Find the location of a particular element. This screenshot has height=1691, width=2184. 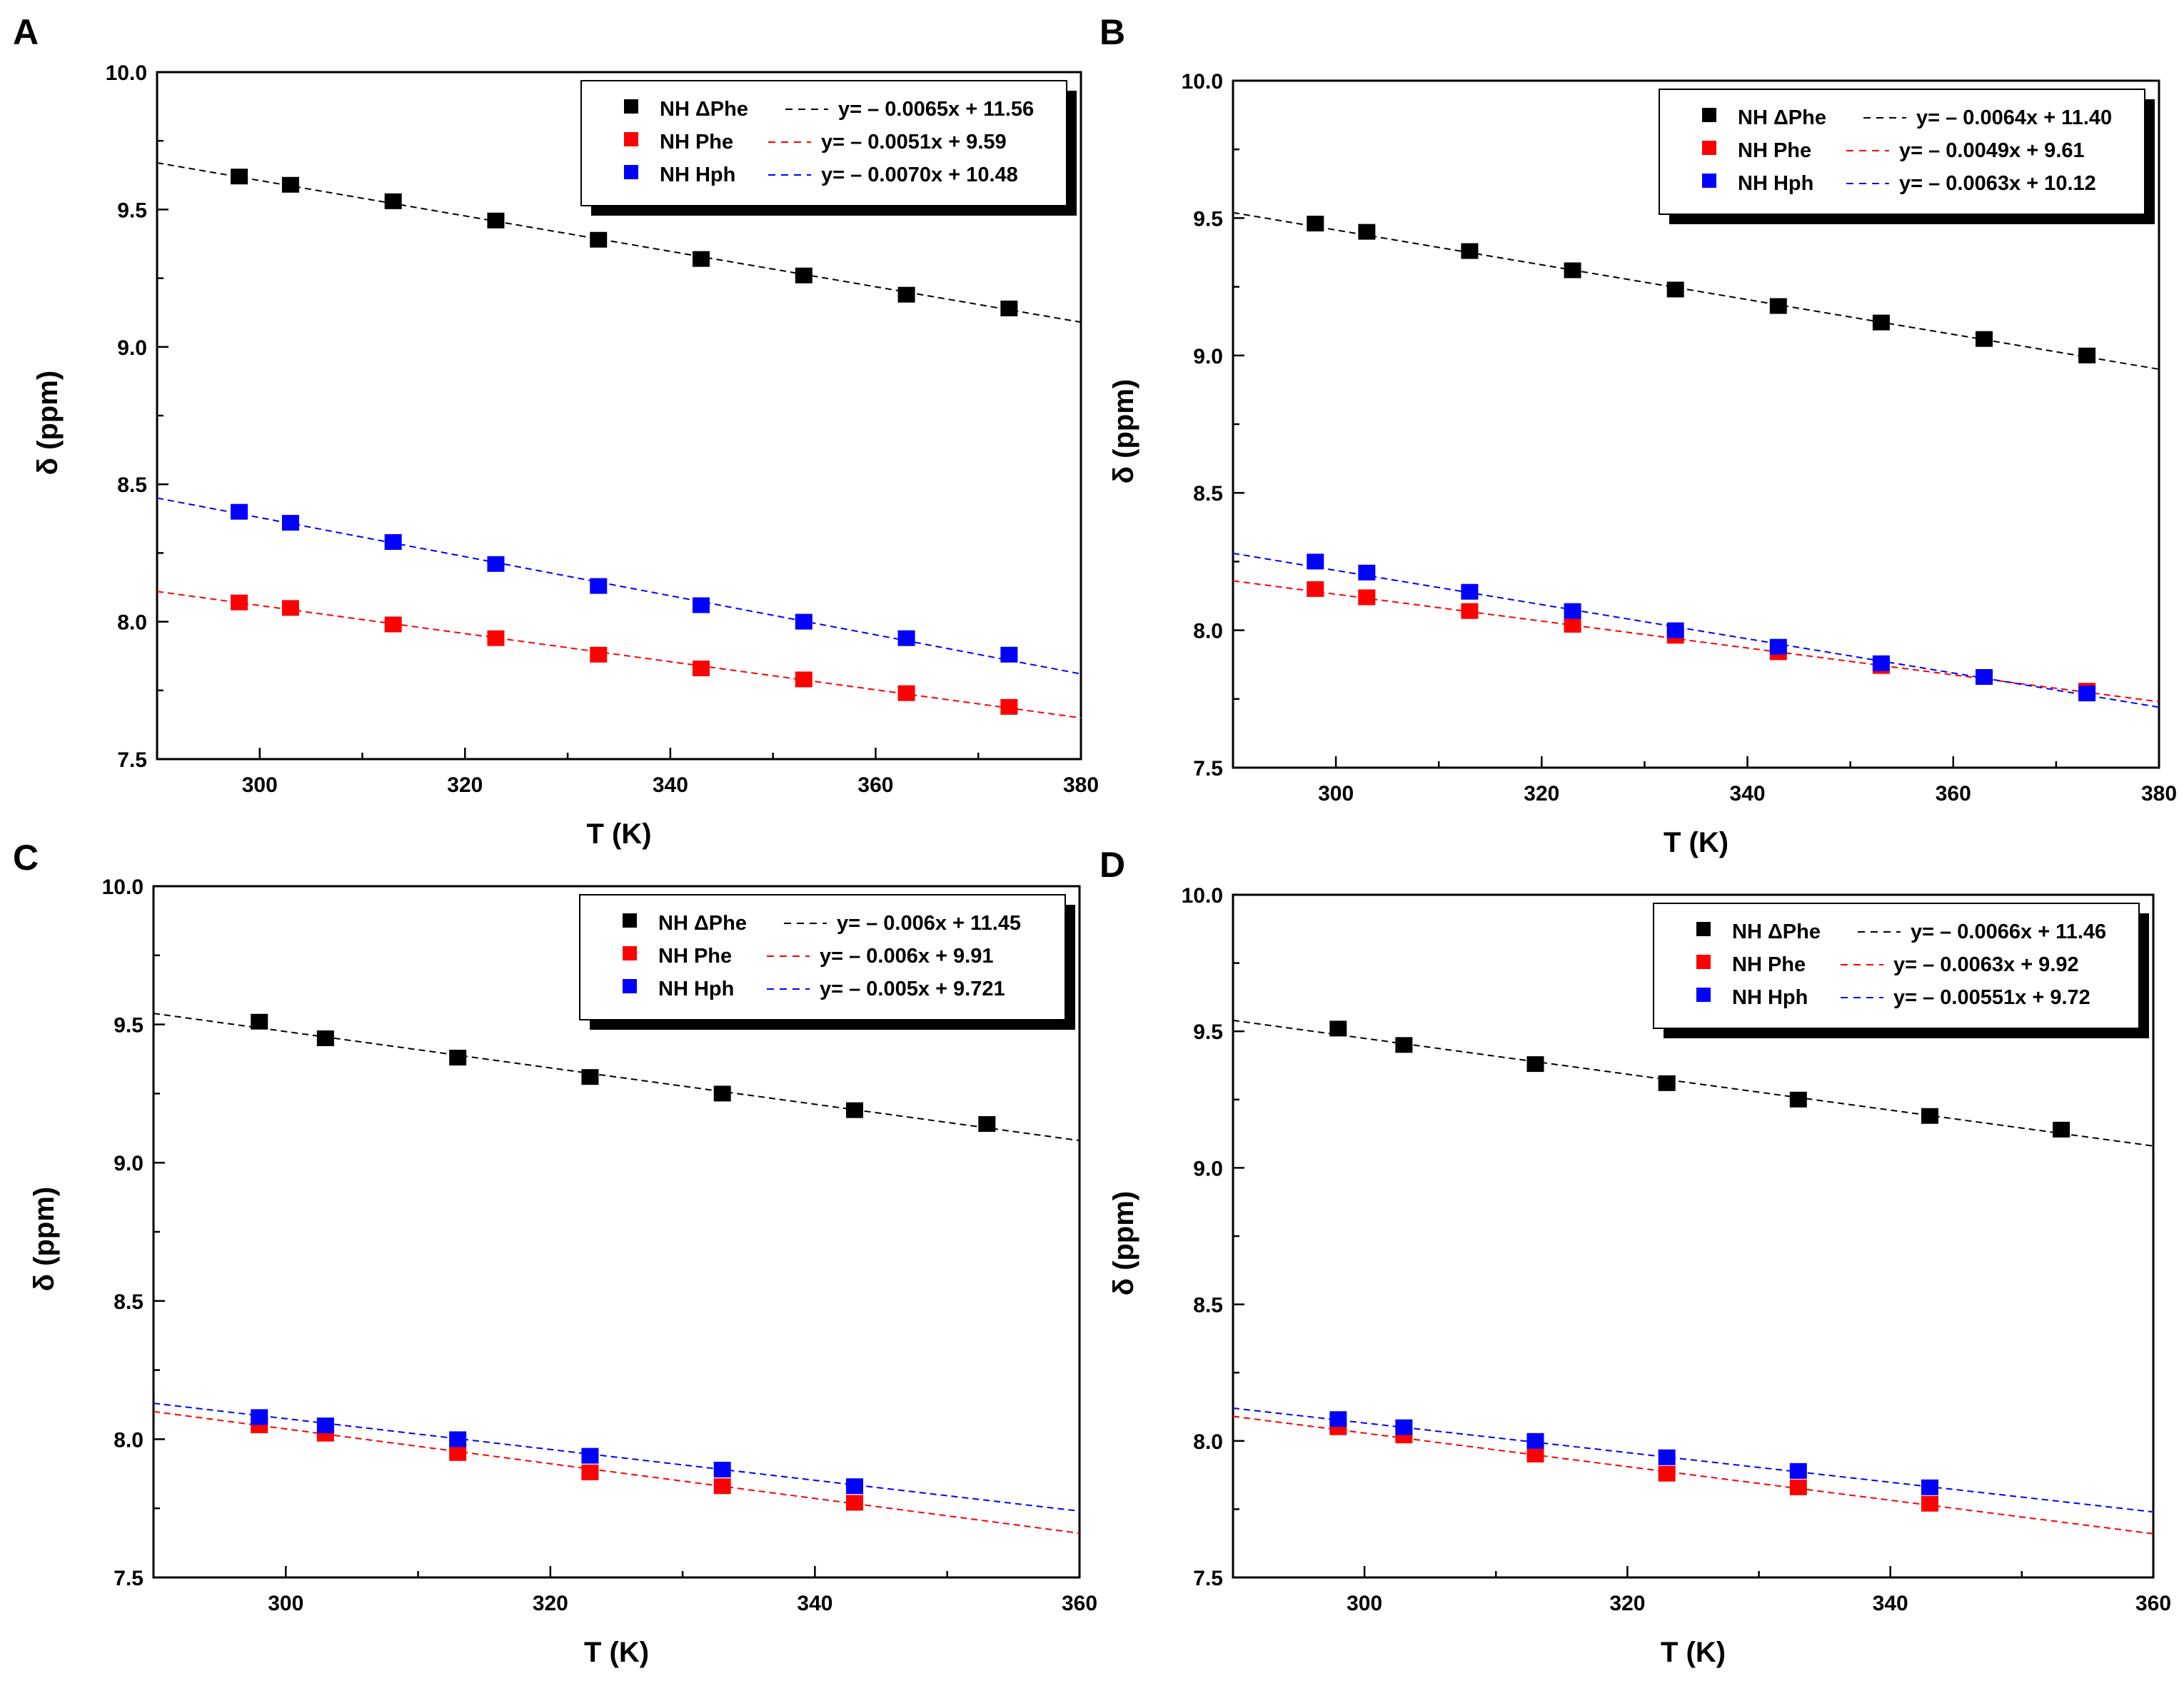

x-tick-label: 380 is located at coordinates (1081, 785).